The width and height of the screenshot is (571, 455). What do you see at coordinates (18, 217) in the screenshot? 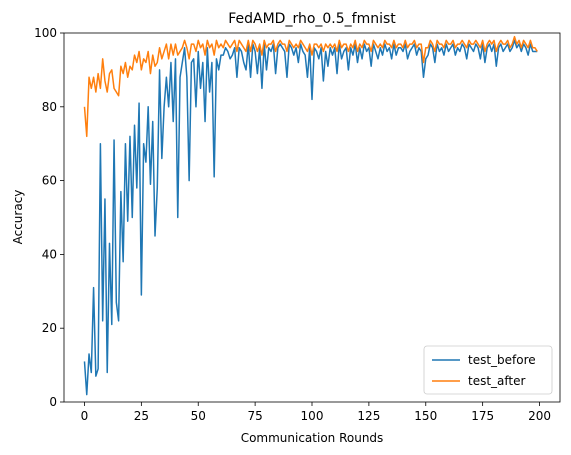
I see `y-axis-label: Accuracy` at bounding box center [18, 217].